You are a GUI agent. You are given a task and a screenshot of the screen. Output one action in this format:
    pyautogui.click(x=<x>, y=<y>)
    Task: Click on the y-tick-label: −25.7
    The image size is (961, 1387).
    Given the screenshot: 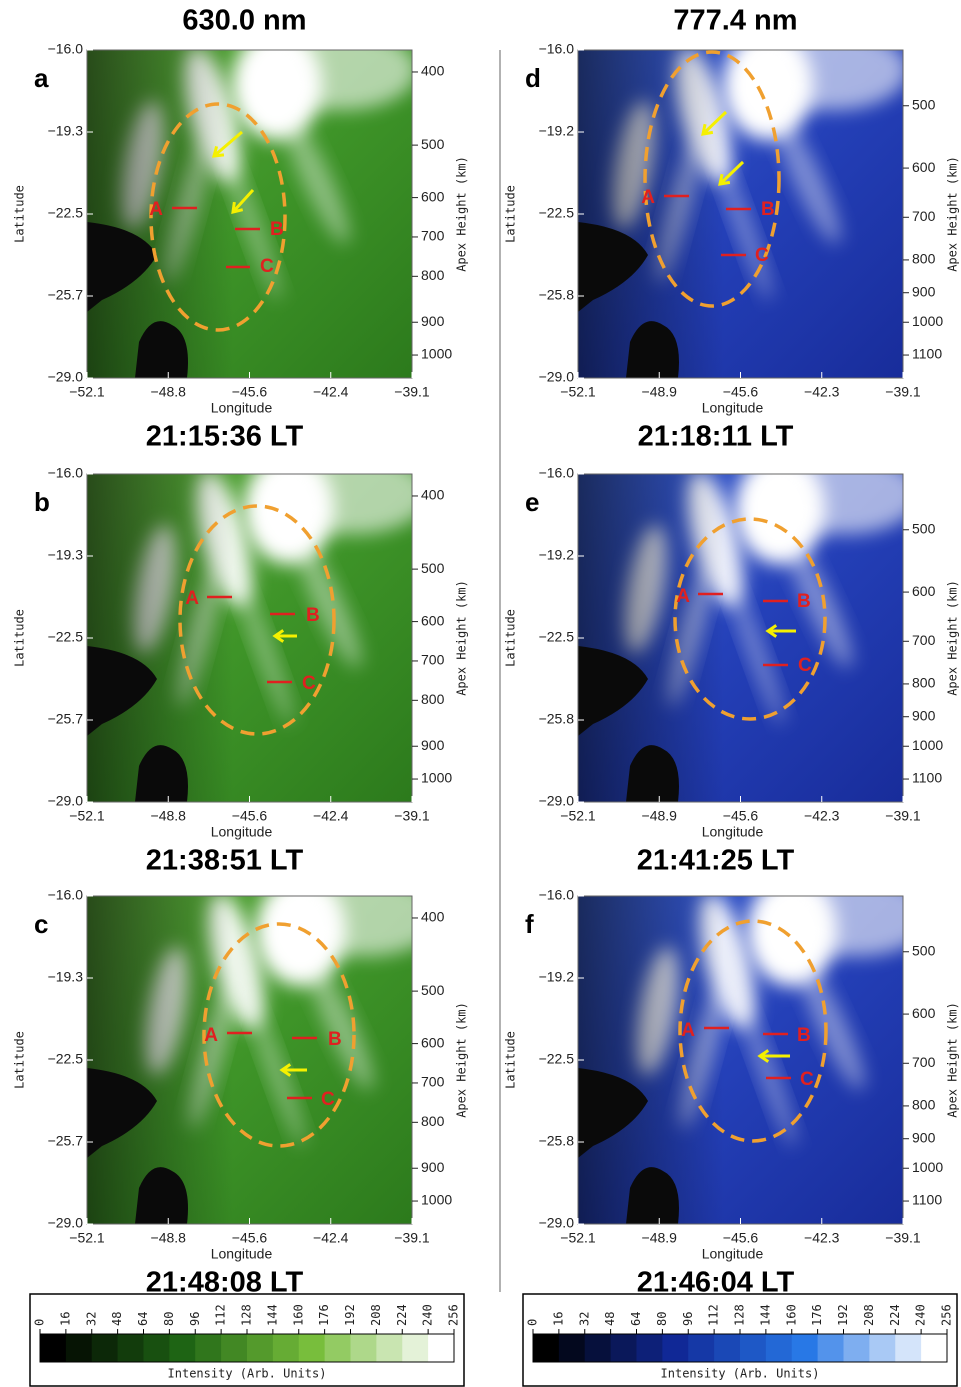 What is the action you would take?
    pyautogui.click(x=66, y=719)
    